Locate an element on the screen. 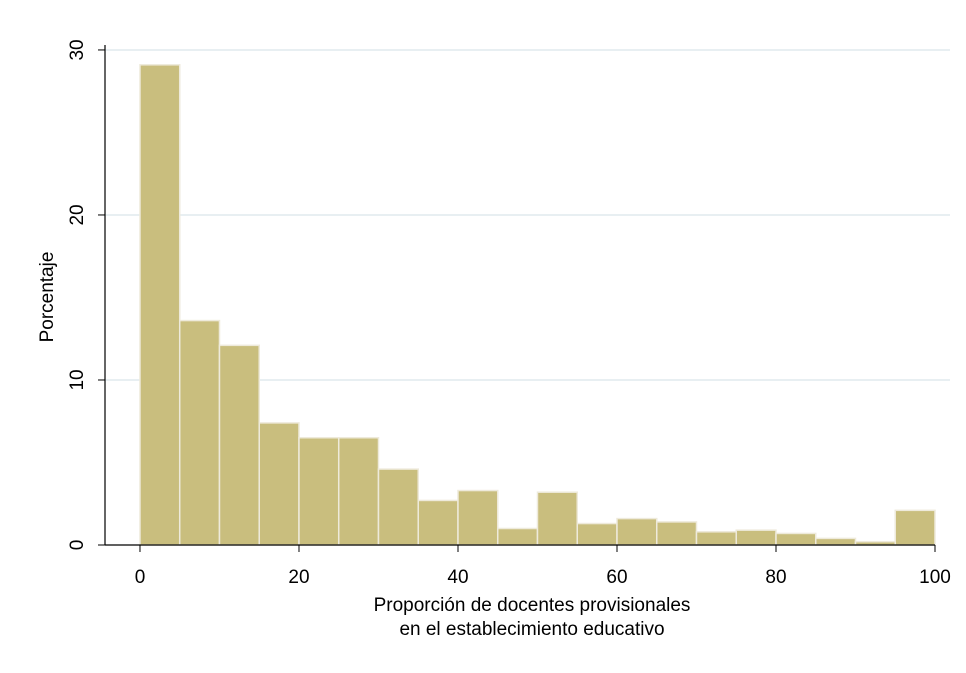 This screenshot has height=673, width=966. x-tick-label: 20 is located at coordinates (298, 577).